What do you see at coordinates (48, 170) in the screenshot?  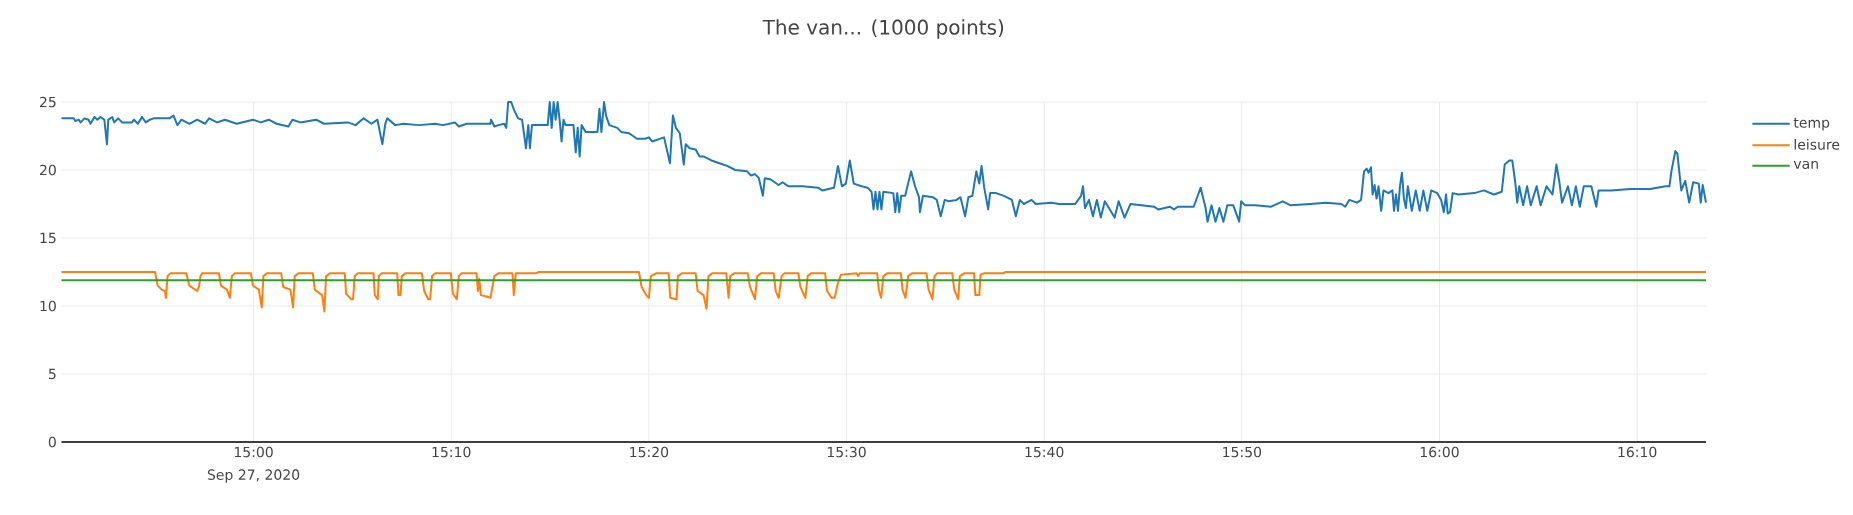 I see `y-tick-label: 20` at bounding box center [48, 170].